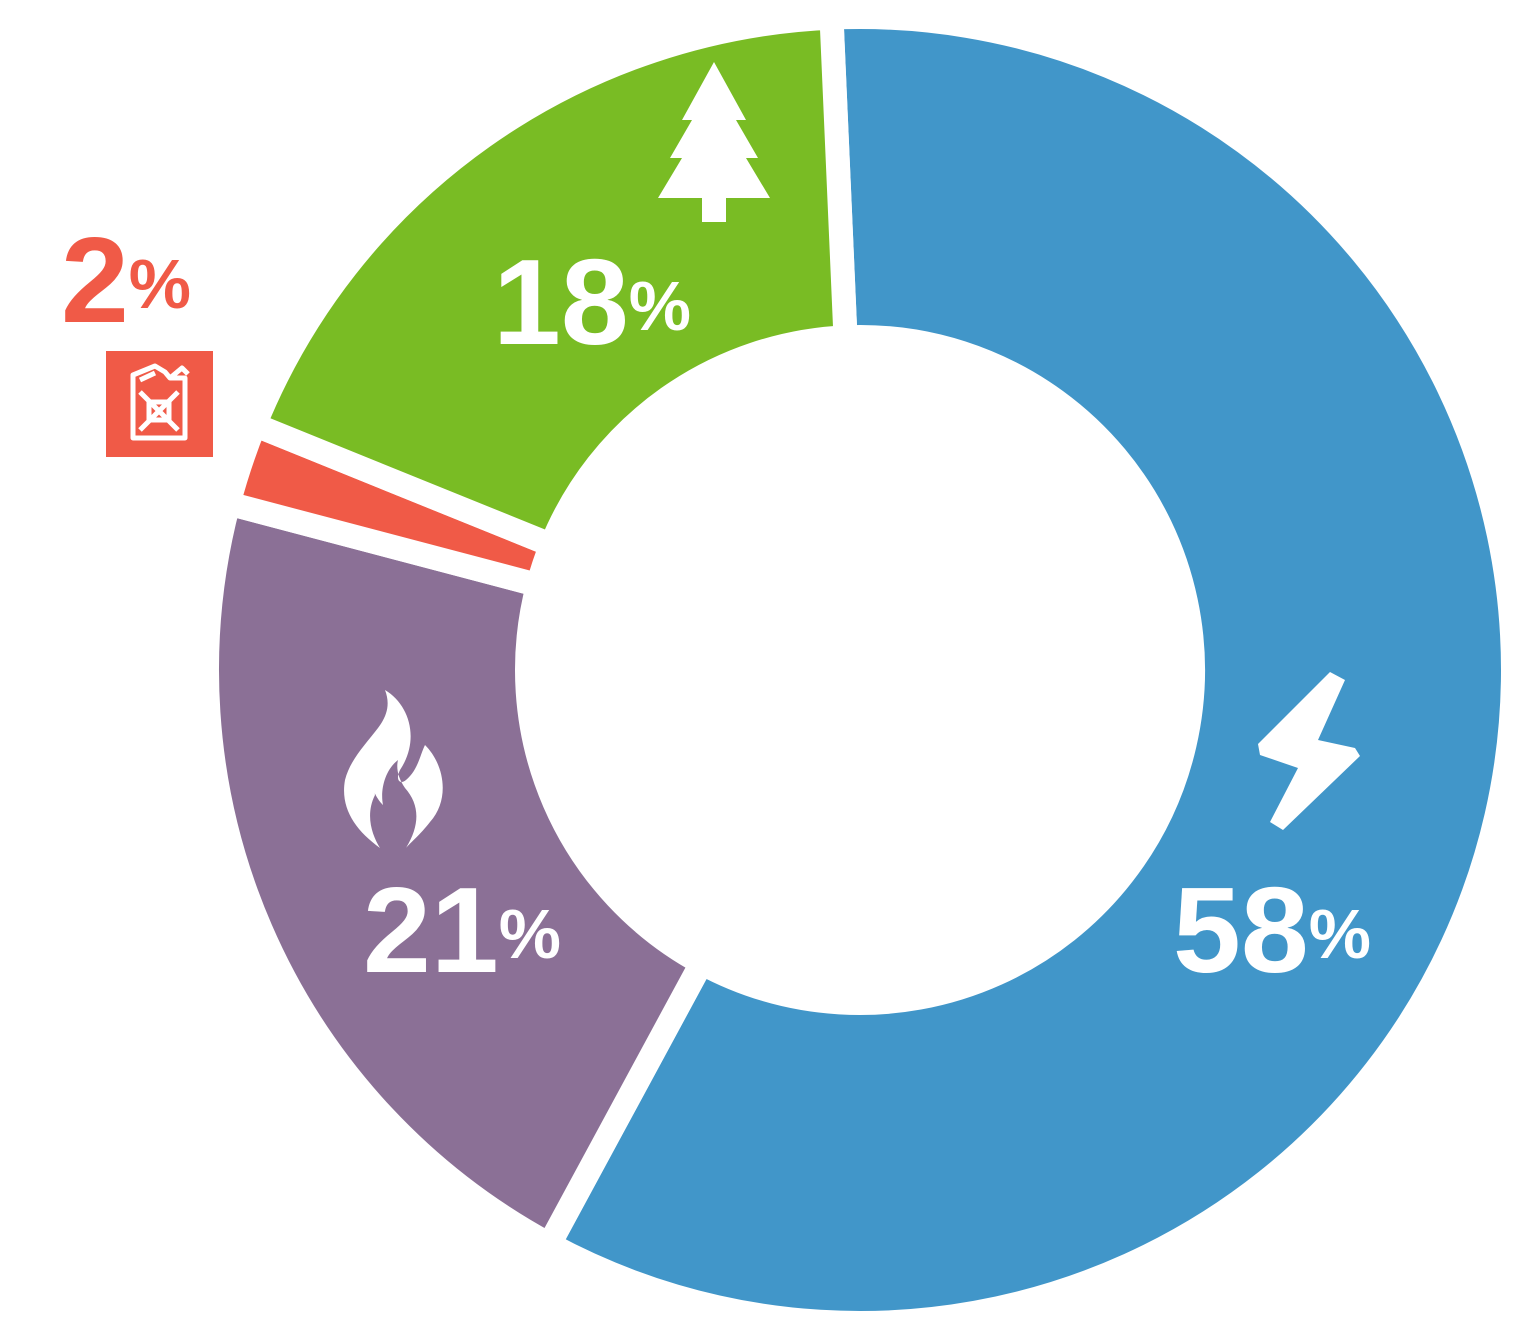  Describe the element at coordinates (1309, 751) in the screenshot. I see `lightning-icon` at that location.